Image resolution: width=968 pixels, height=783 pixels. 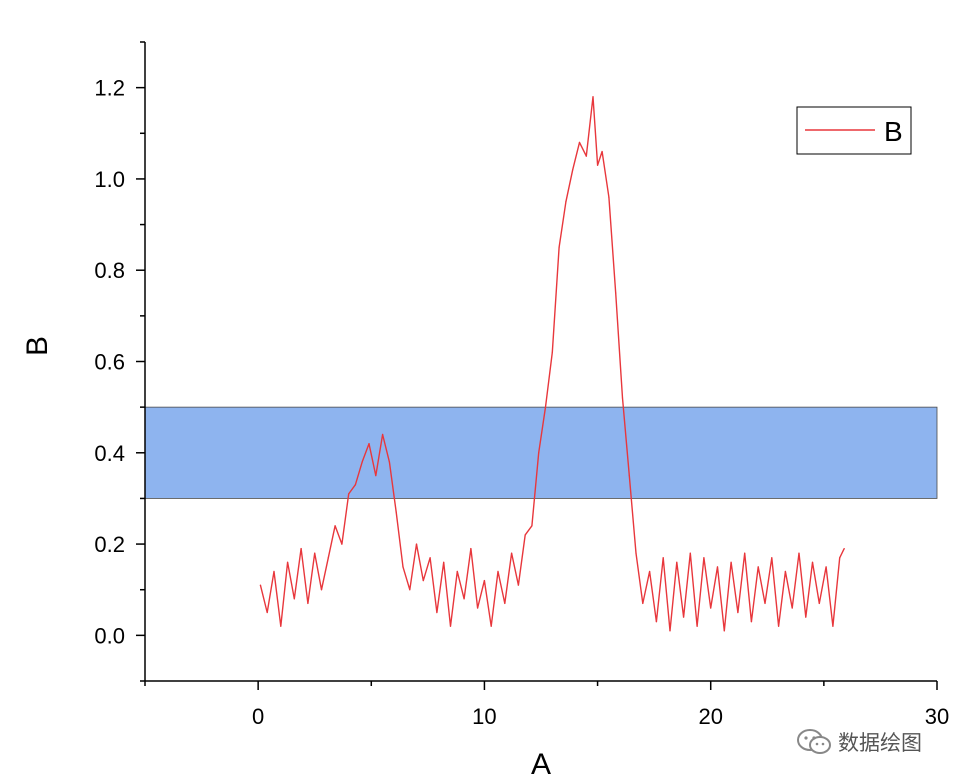 What do you see at coordinates (109, 179) in the screenshot?
I see `y-tick-label: 1.0` at bounding box center [109, 179].